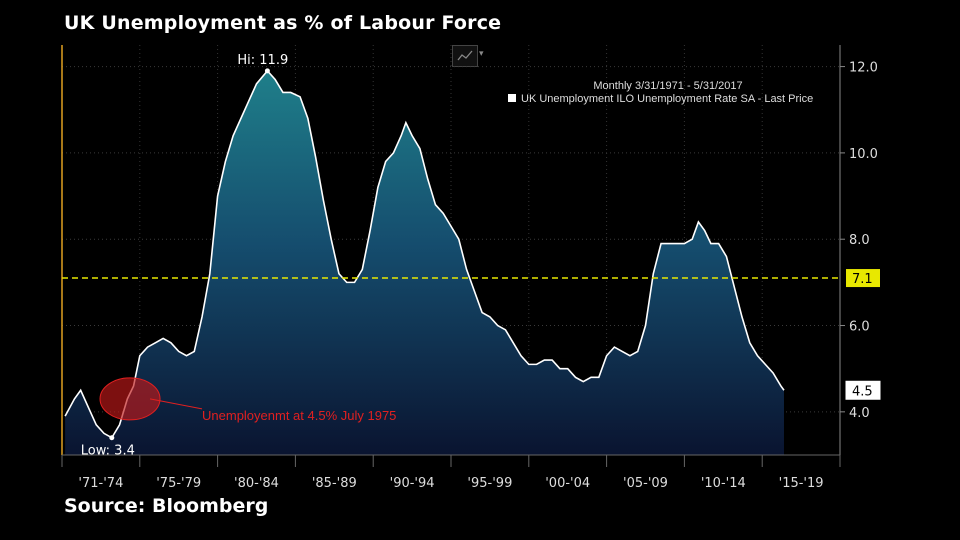 The height and width of the screenshot is (540, 960). I want to click on last-value-box, so click(863, 390).